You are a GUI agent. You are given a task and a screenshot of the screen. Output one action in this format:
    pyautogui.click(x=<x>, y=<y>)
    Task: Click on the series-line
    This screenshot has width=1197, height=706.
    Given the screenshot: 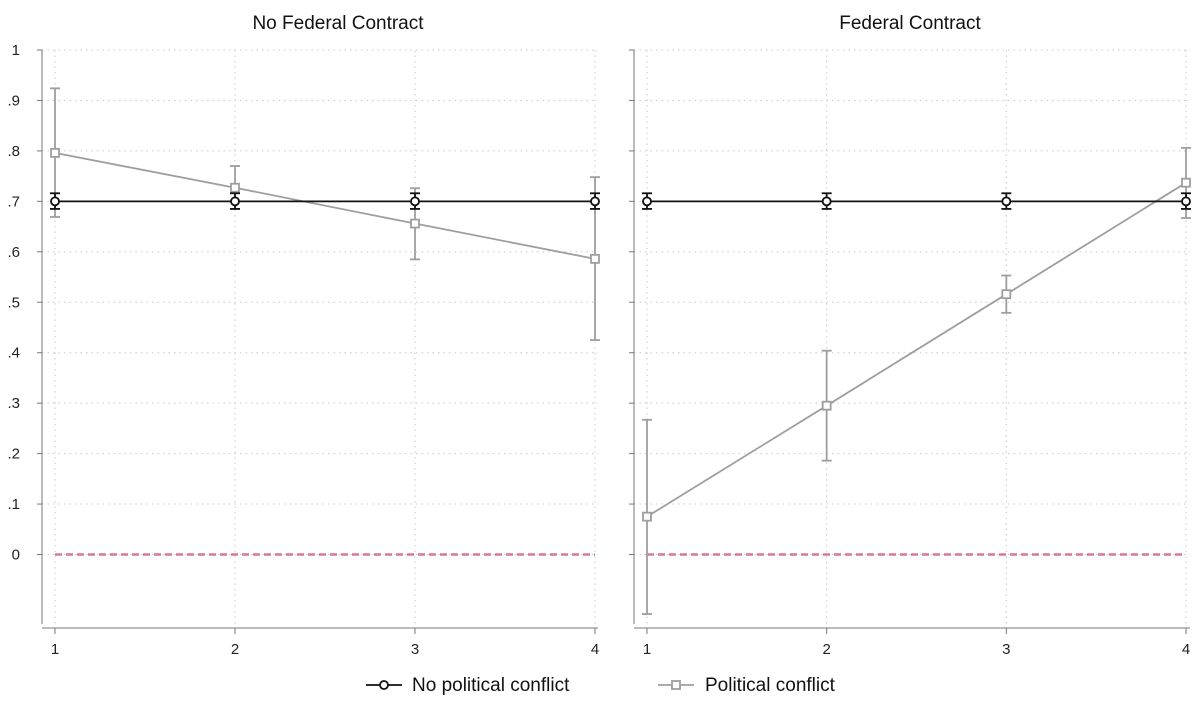 What is the action you would take?
    pyautogui.click(x=325, y=206)
    